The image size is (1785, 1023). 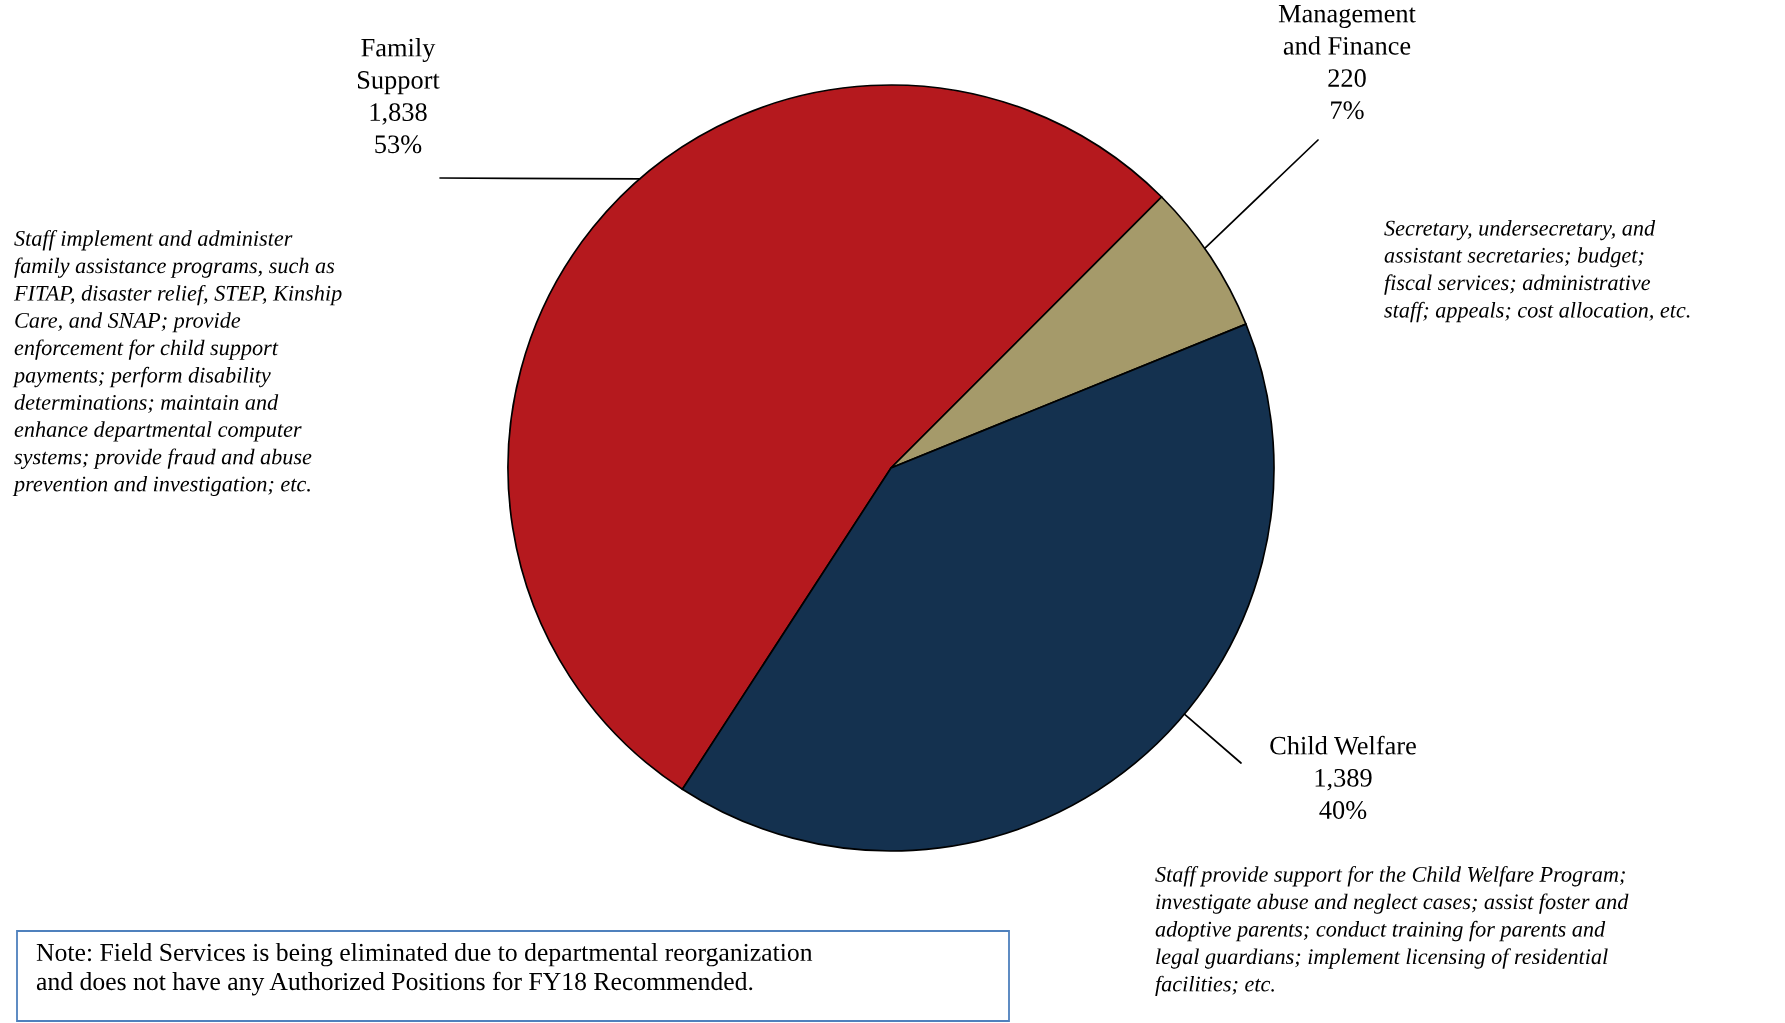 I want to click on slice-label: Family Support, so click(x=398, y=66).